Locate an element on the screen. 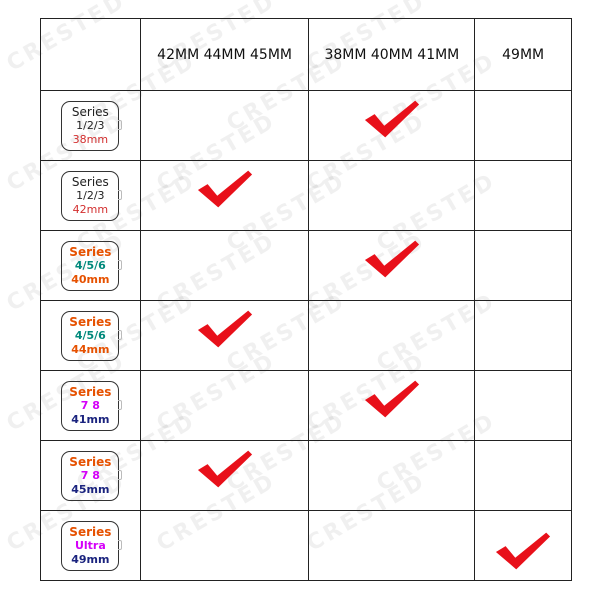 The image size is (600, 600). model-cell: Series 1/2/3 42mm is located at coordinates (90, 195).